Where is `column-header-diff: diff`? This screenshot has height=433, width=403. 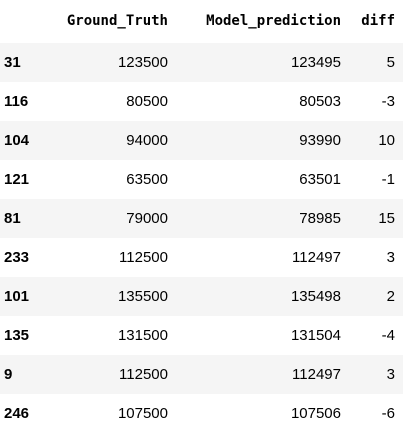 column-header-diff: diff is located at coordinates (378, 20).